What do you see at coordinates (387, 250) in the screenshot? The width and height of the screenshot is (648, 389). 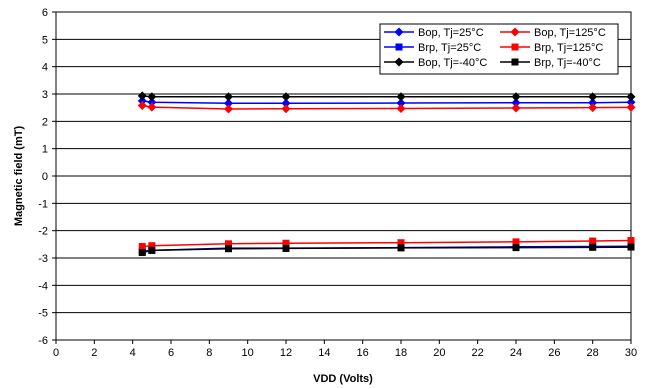 I see `series-line-brp-tj-40-c` at bounding box center [387, 250].